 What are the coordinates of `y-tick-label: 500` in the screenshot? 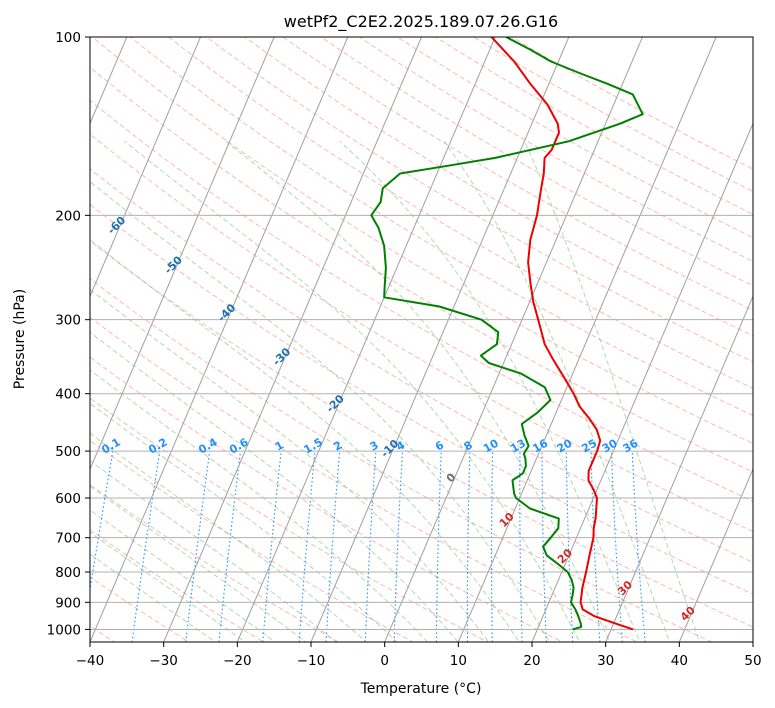 It's located at (68, 452).